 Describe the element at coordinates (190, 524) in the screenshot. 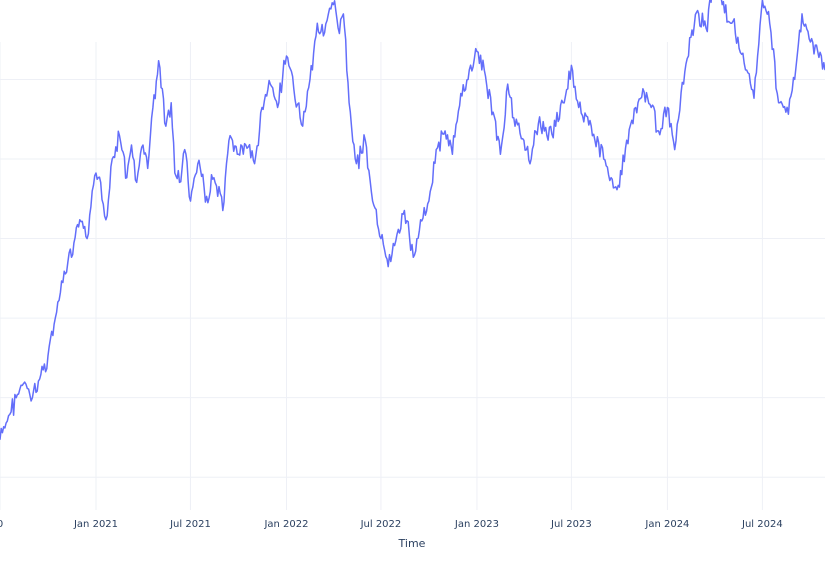

I see `x-tick-label: Jul 2021` at that location.